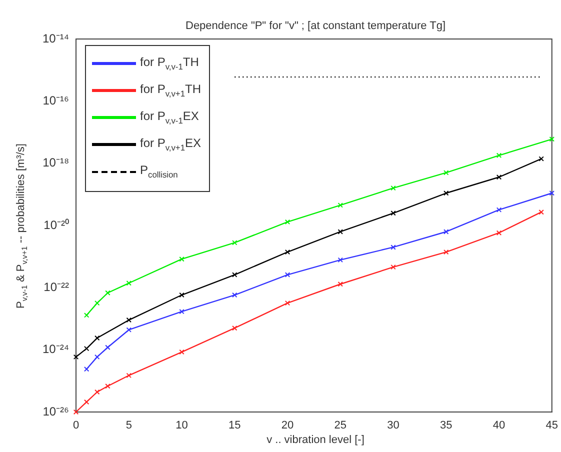  I want to click on x-axis-title: v .. vibration level [-], so click(316, 440).